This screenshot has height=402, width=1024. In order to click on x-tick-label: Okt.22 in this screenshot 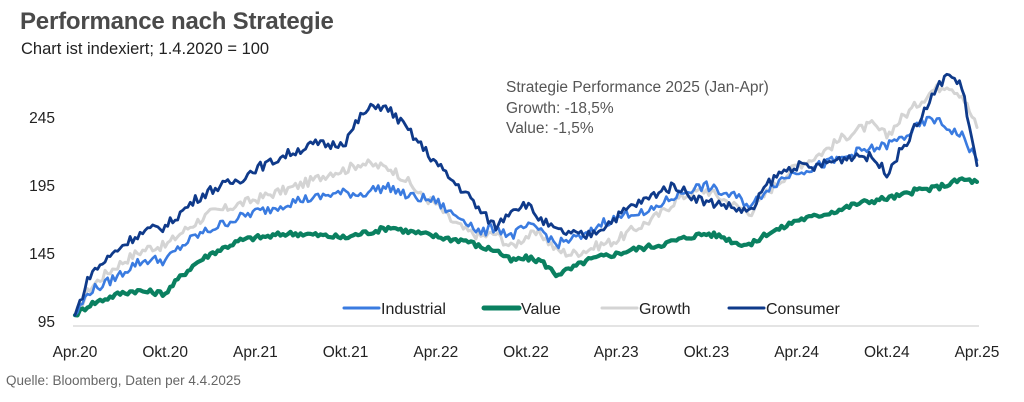, I will do `click(526, 352)`.